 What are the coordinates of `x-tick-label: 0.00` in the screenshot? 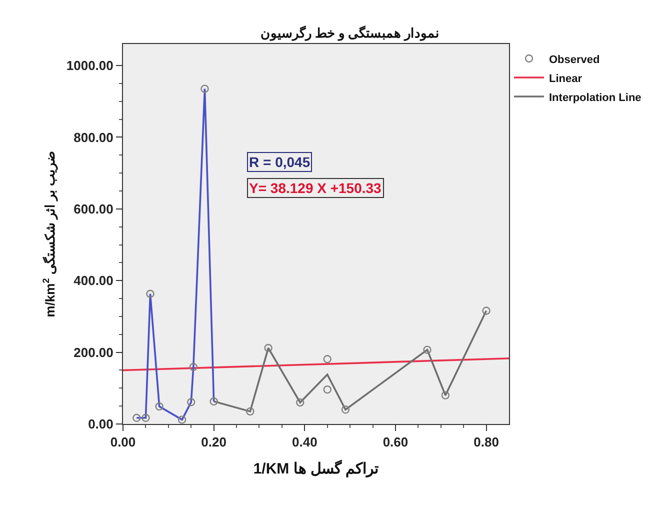 It's located at (123, 442).